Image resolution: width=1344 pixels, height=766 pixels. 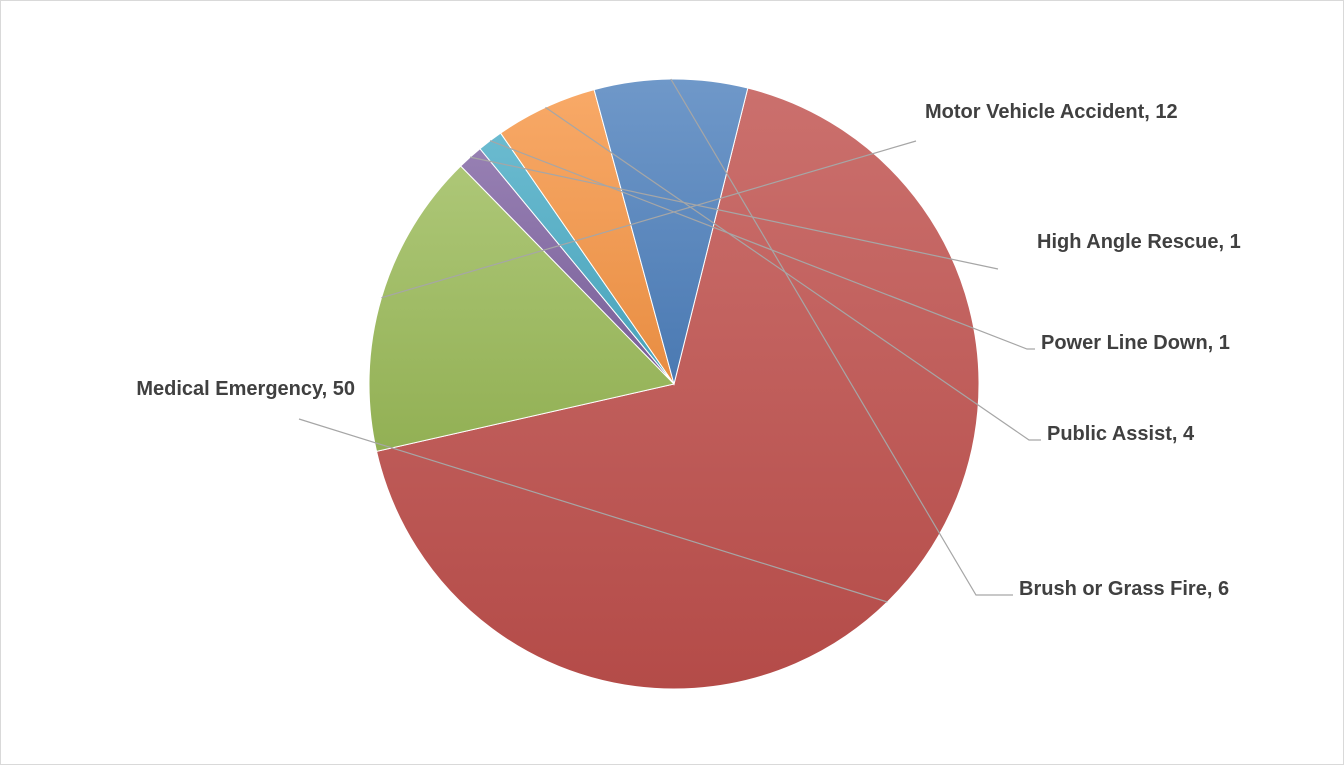 I want to click on data-label-medical-emergency: Medical Emergency, 50, so click(x=245, y=389).